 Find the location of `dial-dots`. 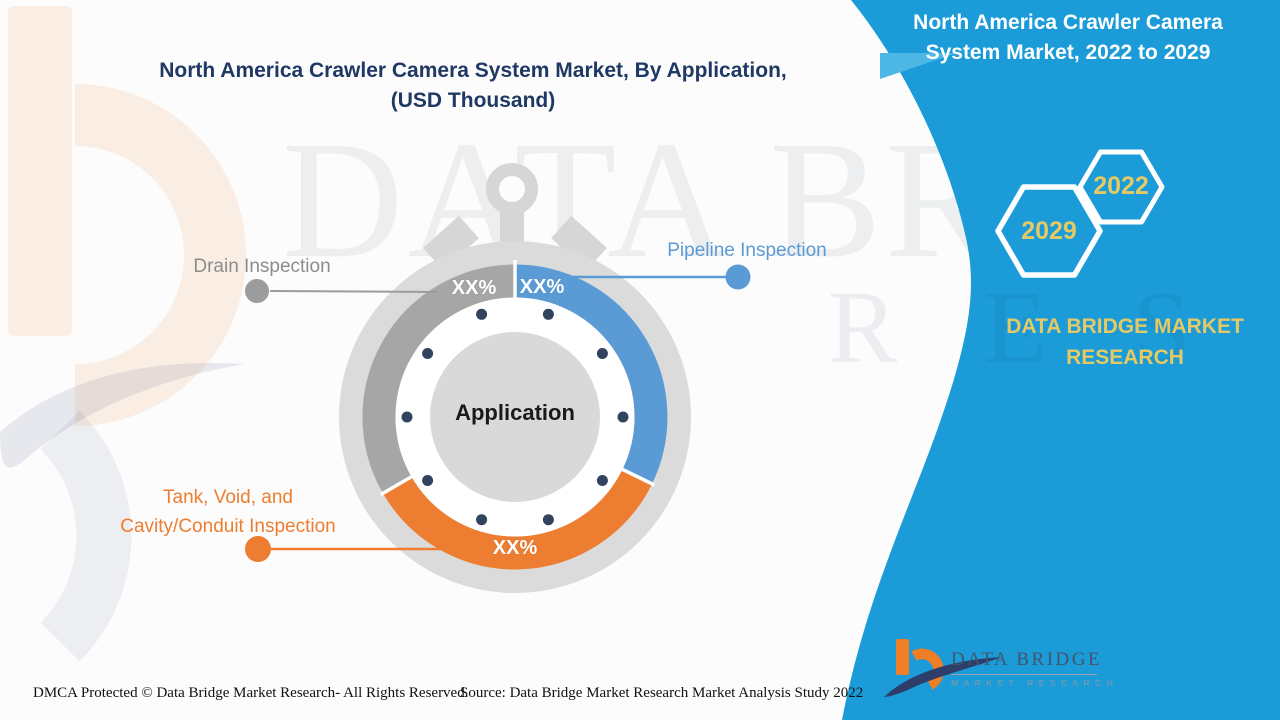

dial-dots is located at coordinates (515, 417).